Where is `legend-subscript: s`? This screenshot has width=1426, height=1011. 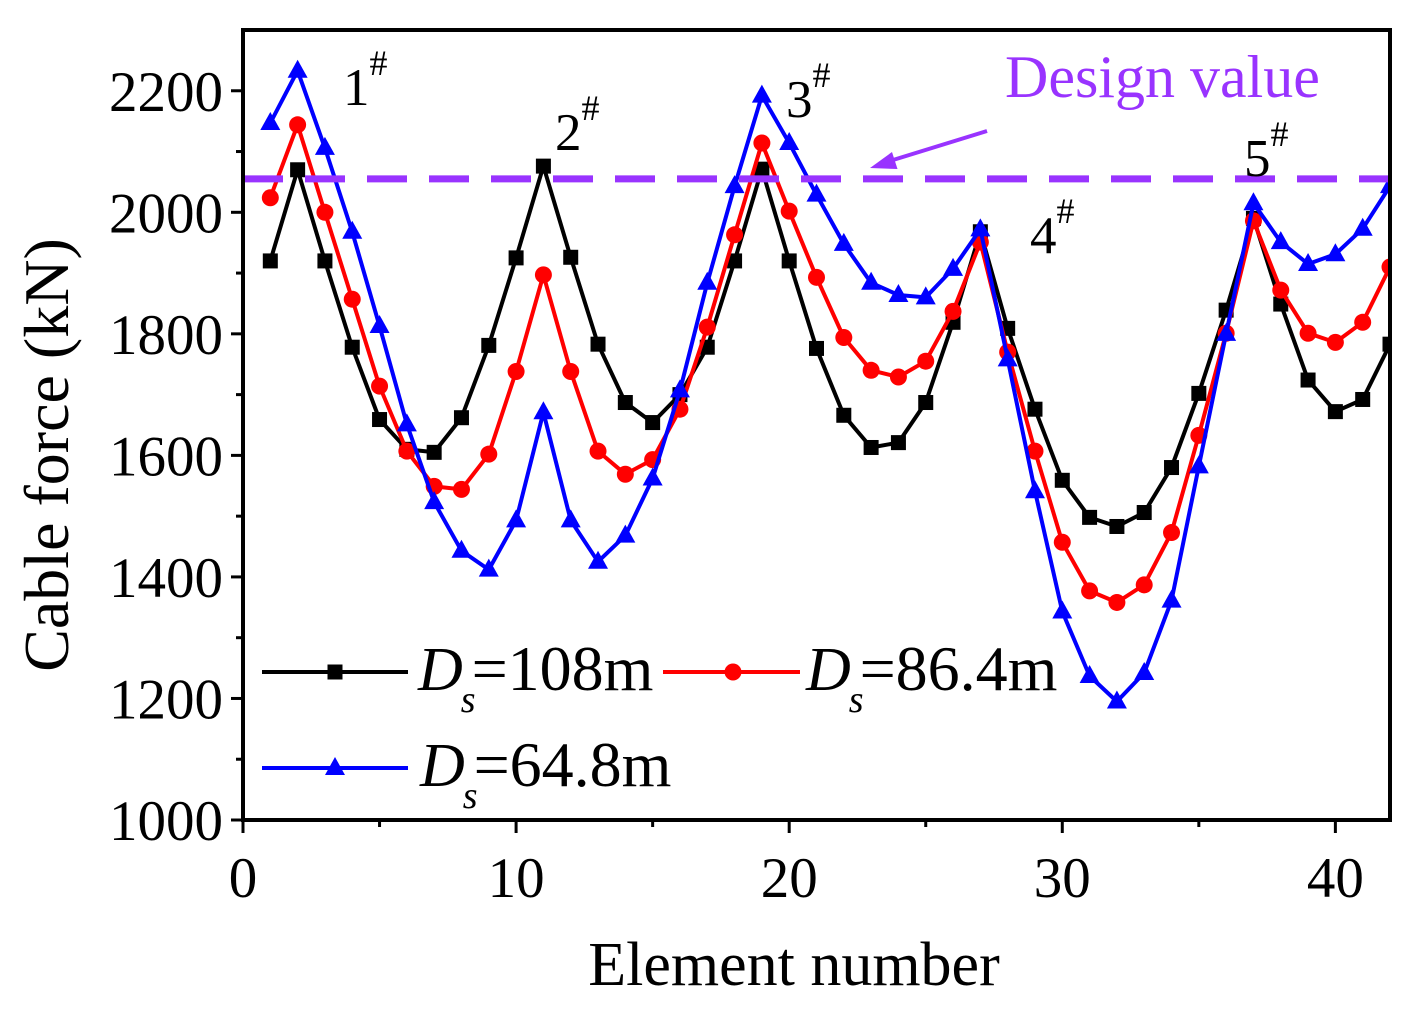 legend-subscript: s is located at coordinates (856, 700).